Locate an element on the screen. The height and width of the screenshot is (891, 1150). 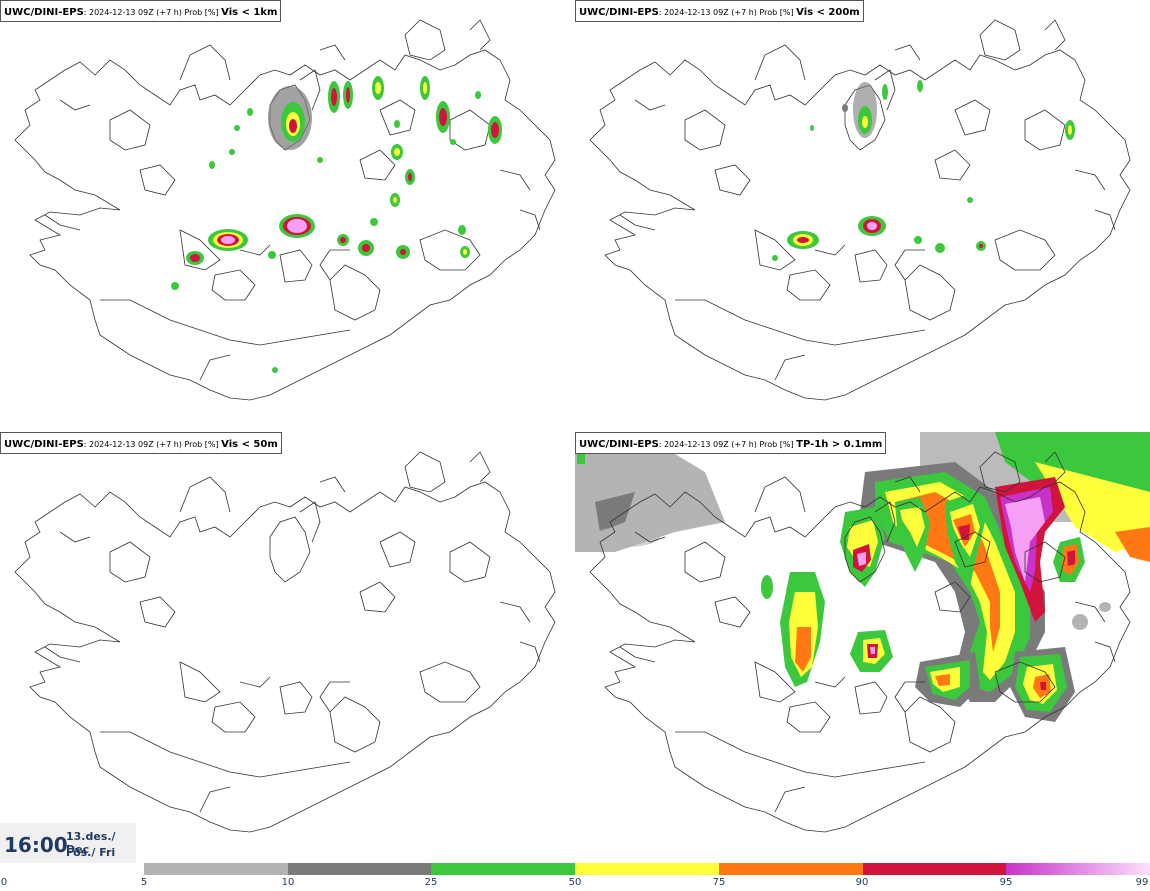
legend-tick: 25 is located at coordinates (431, 882).